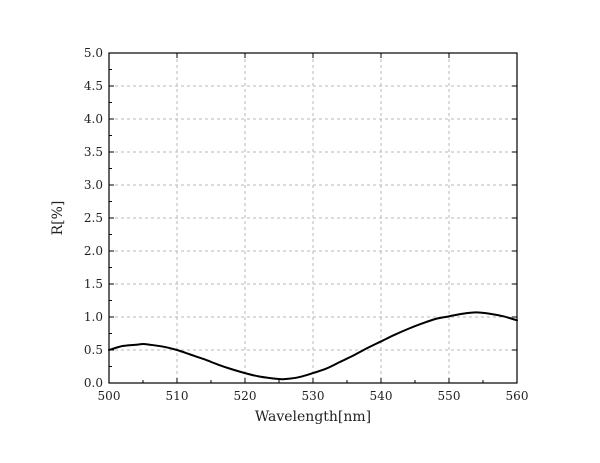 This screenshot has width=600, height=463. I want to click on y-tick-label: 2.5, so click(93, 218).